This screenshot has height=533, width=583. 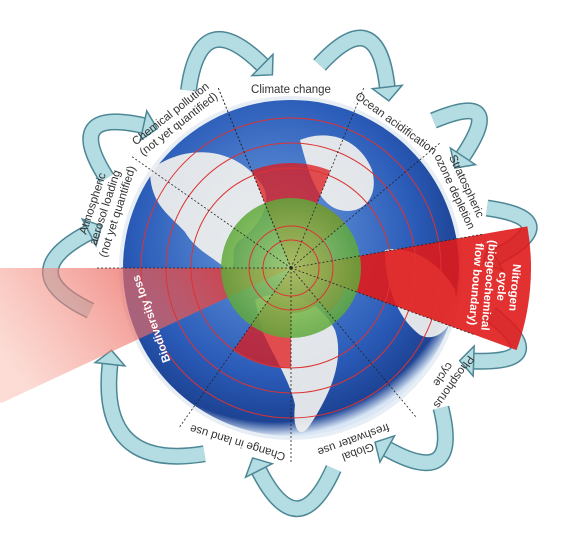 I want to click on boundary-label: cycle, so click(x=501, y=287).